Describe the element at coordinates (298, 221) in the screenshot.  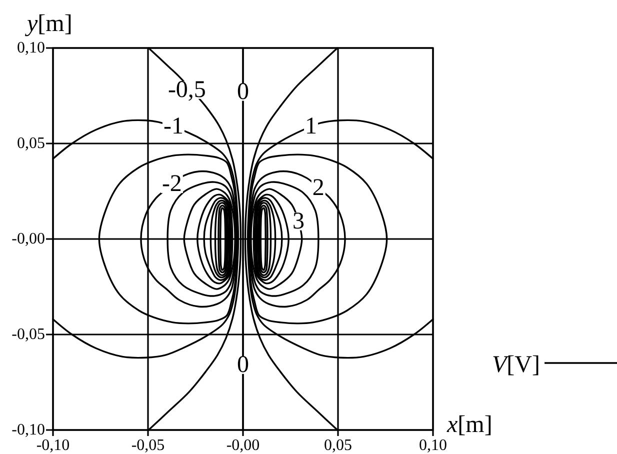
I see `annotation: 3` at that location.